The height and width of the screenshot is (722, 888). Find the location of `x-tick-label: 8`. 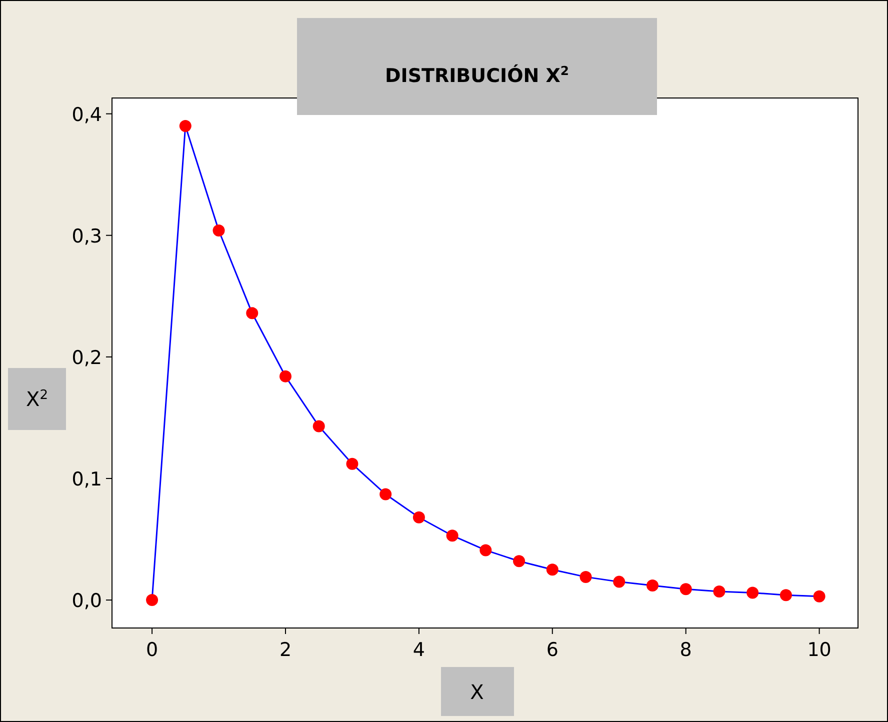

x-tick-label: 8 is located at coordinates (686, 650).